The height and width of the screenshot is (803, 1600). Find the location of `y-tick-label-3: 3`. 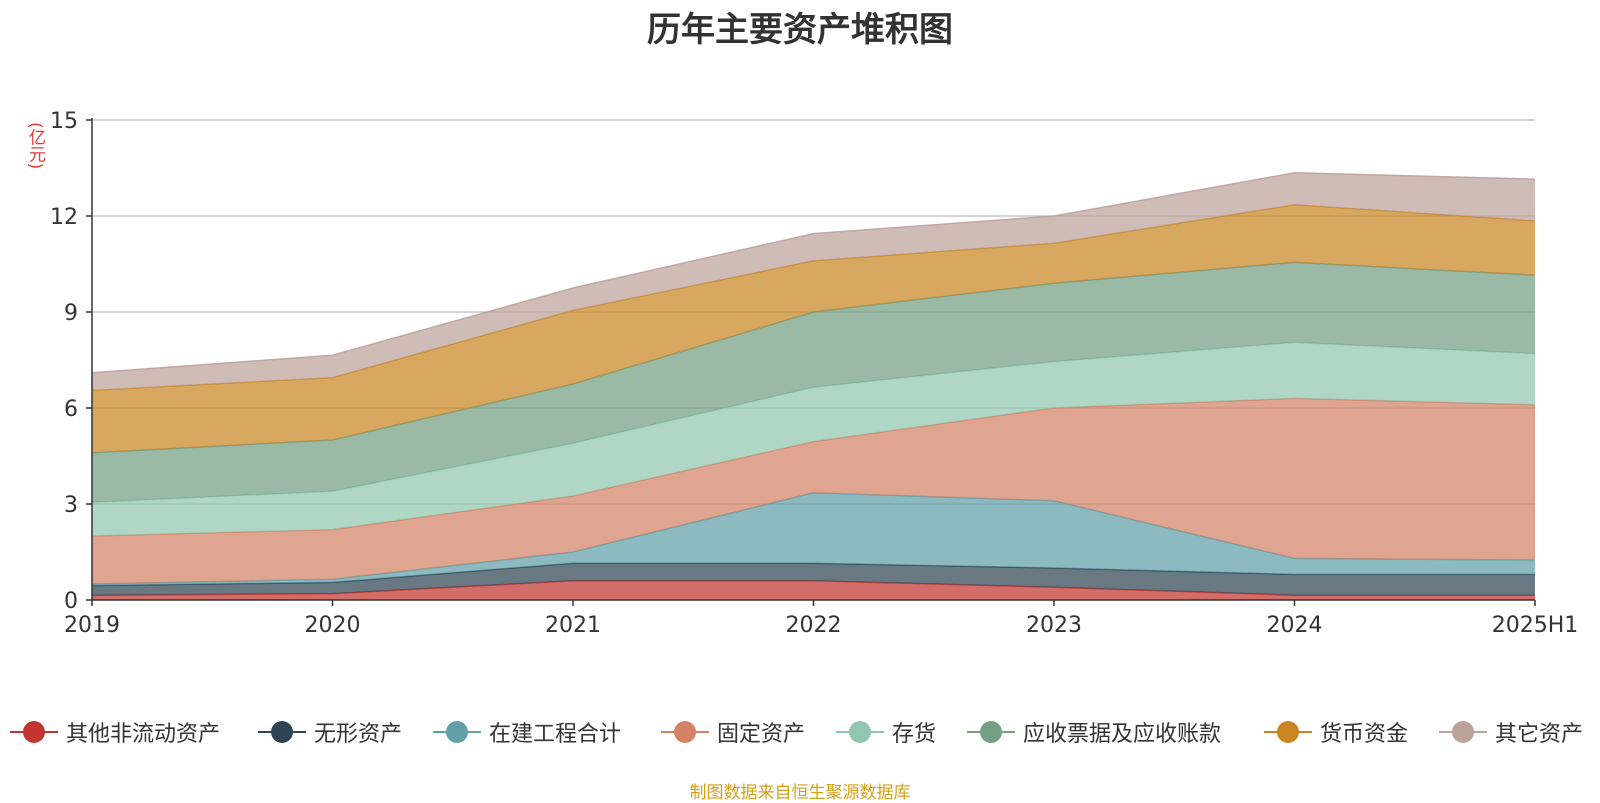

y-tick-label-3: 3 is located at coordinates (71, 505).